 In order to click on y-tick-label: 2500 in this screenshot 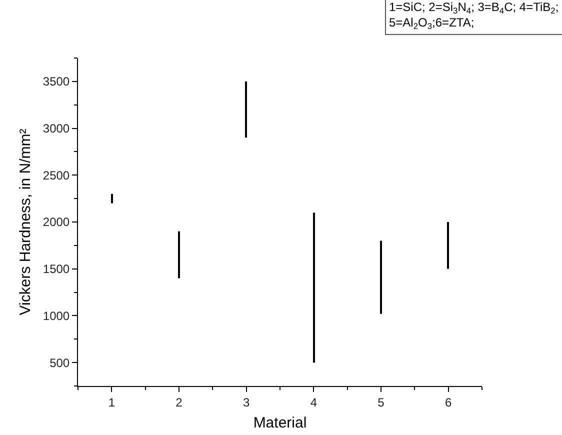, I will do `click(56, 175)`.